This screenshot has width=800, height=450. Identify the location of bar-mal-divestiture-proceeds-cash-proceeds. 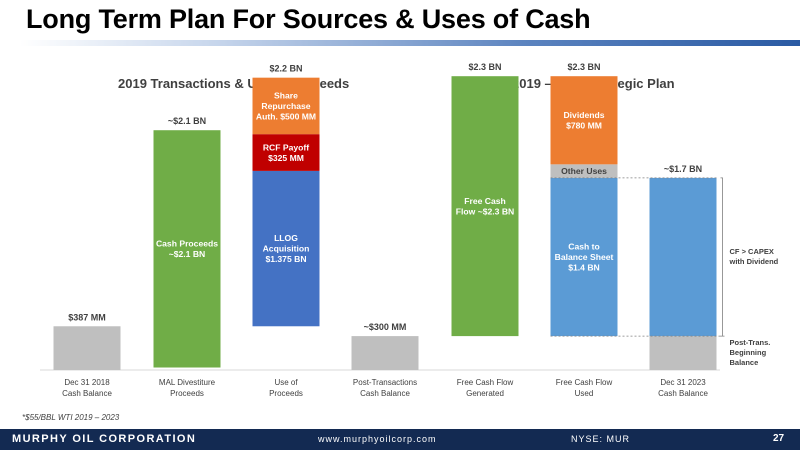
(187, 249).